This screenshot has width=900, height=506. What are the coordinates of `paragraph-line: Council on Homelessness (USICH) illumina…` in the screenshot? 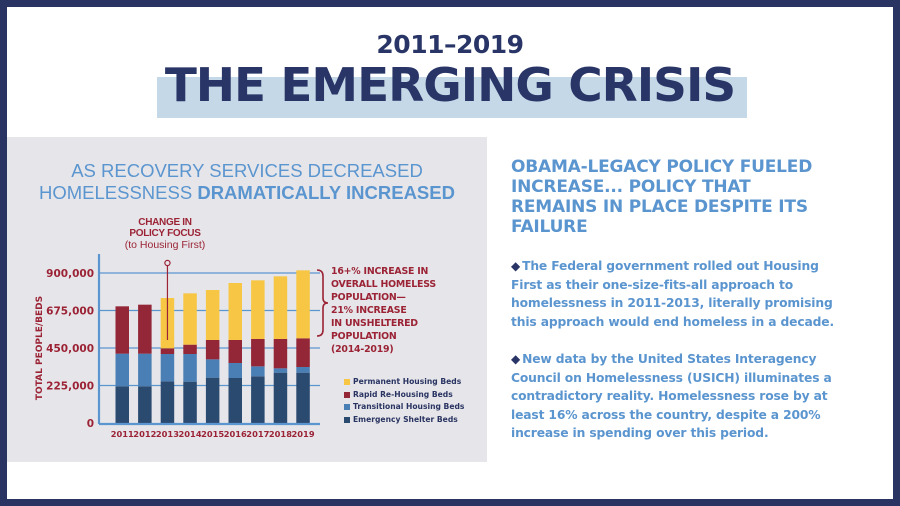 It's located at (691, 378).